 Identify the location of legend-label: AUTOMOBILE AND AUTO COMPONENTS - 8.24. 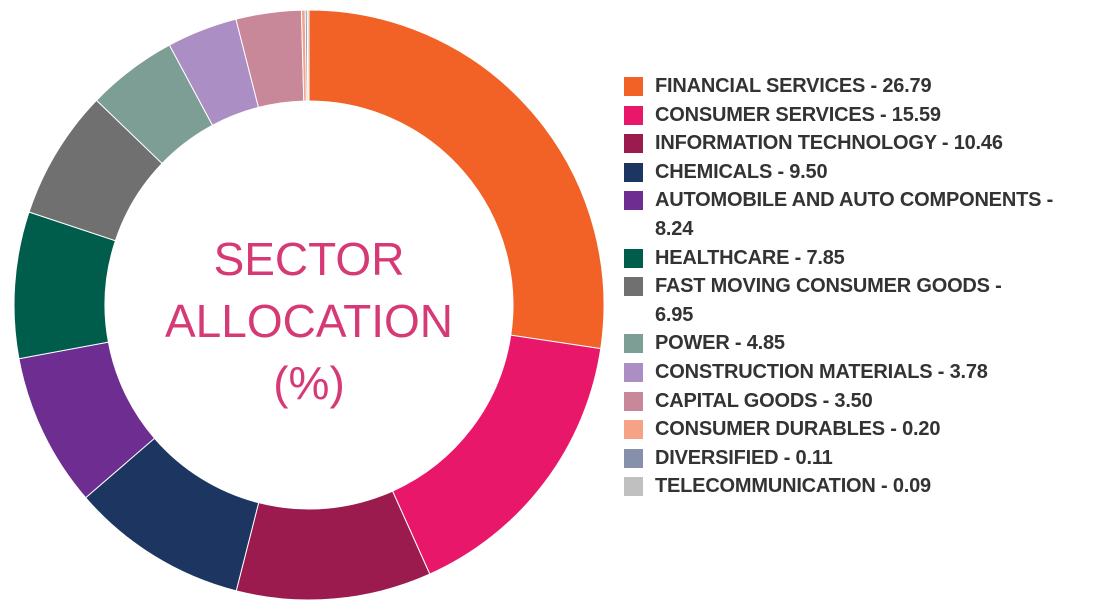
(854, 214).